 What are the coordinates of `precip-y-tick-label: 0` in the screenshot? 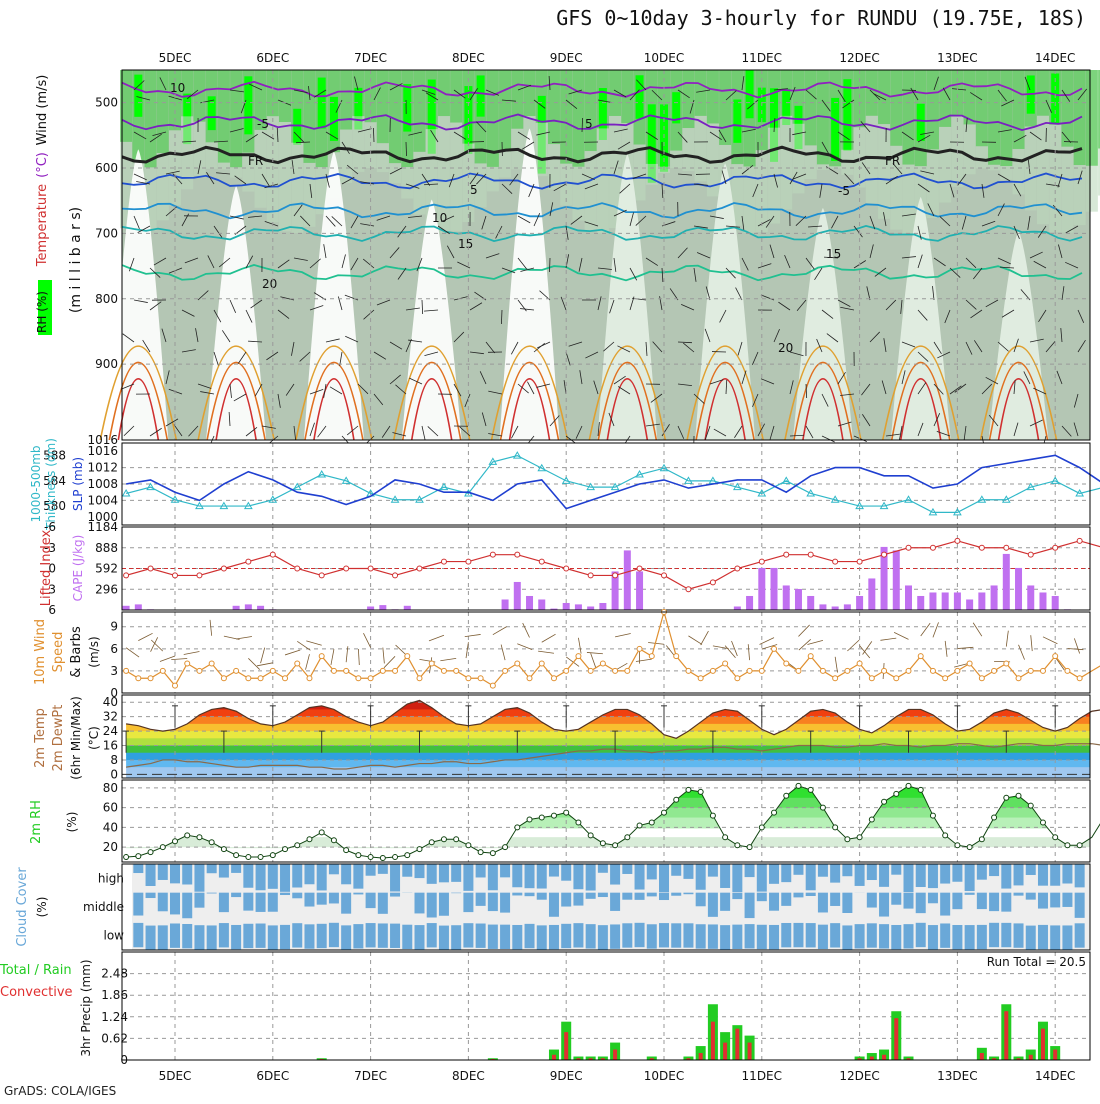 It's located at (124, 1060).